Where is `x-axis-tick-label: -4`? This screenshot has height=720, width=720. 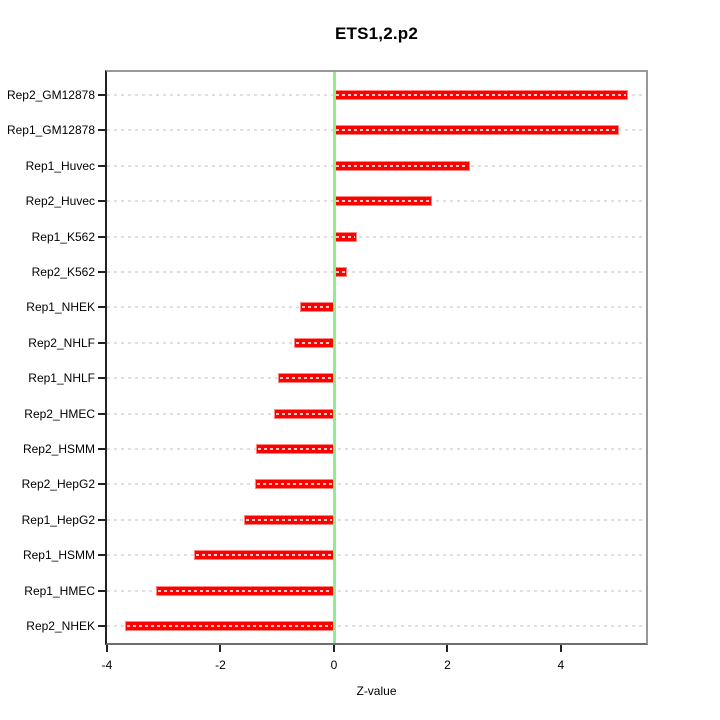 x-axis-tick-label: -4 is located at coordinates (107, 665).